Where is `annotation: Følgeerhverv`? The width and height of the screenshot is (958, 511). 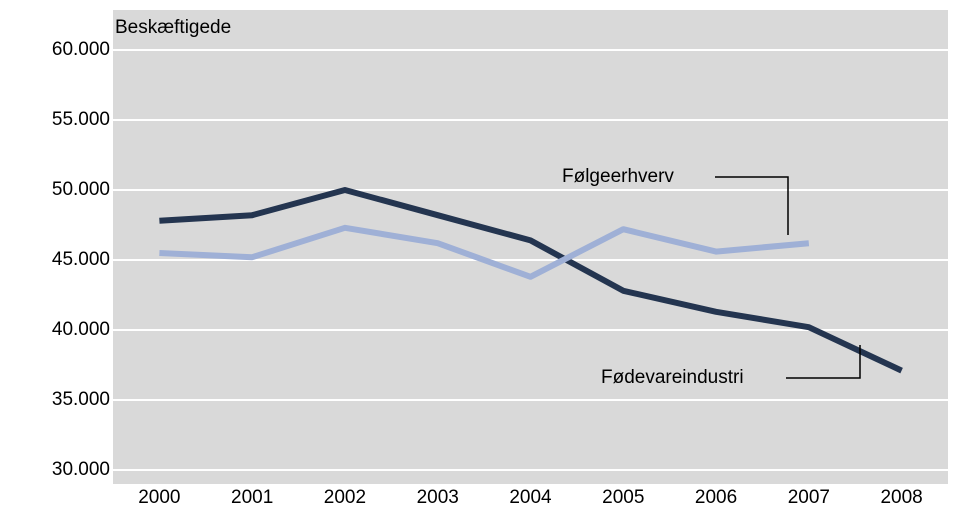 annotation: Følgeerhverv is located at coordinates (618, 176).